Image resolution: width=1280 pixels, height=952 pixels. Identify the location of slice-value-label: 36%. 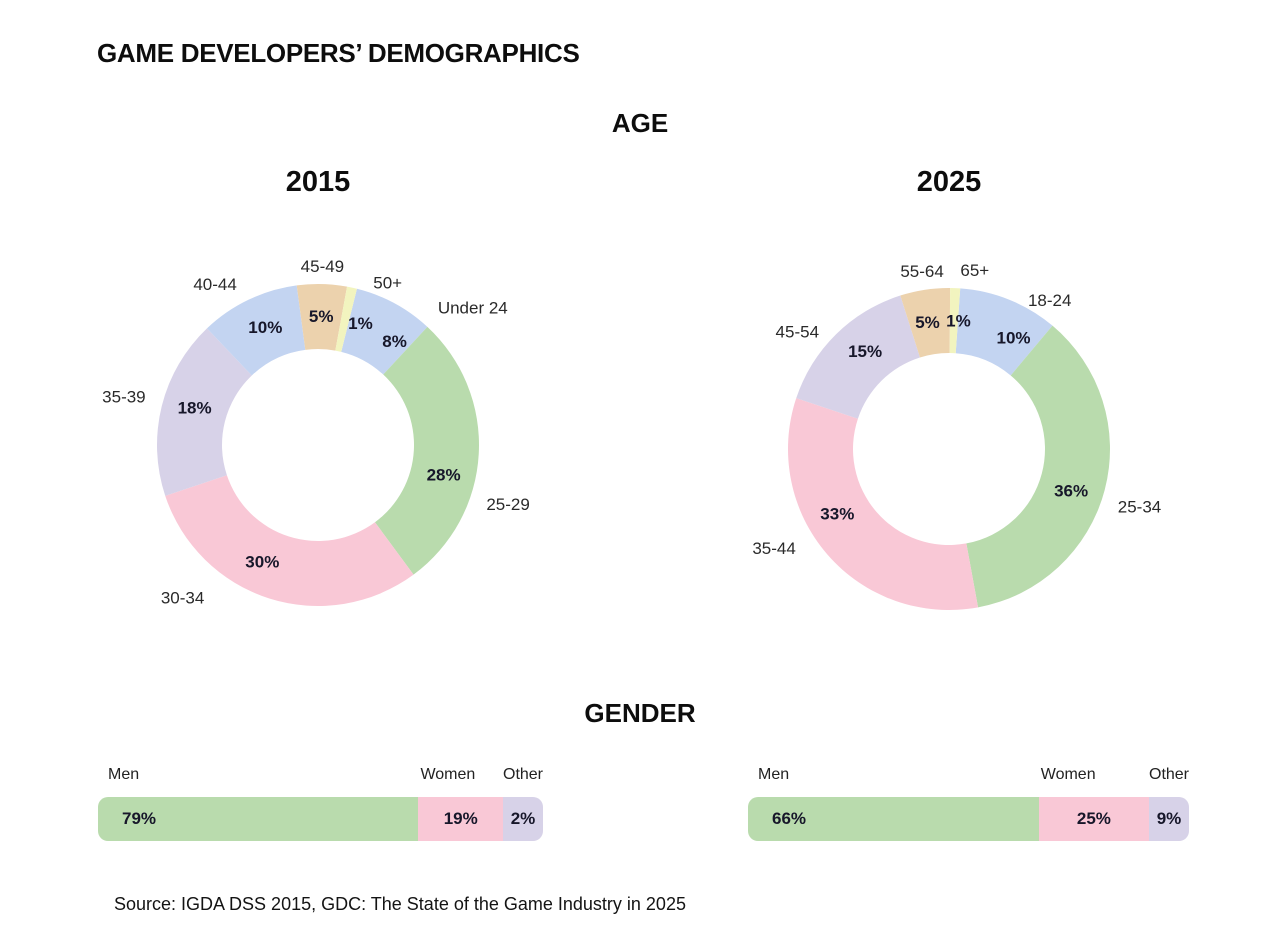
(1071, 491).